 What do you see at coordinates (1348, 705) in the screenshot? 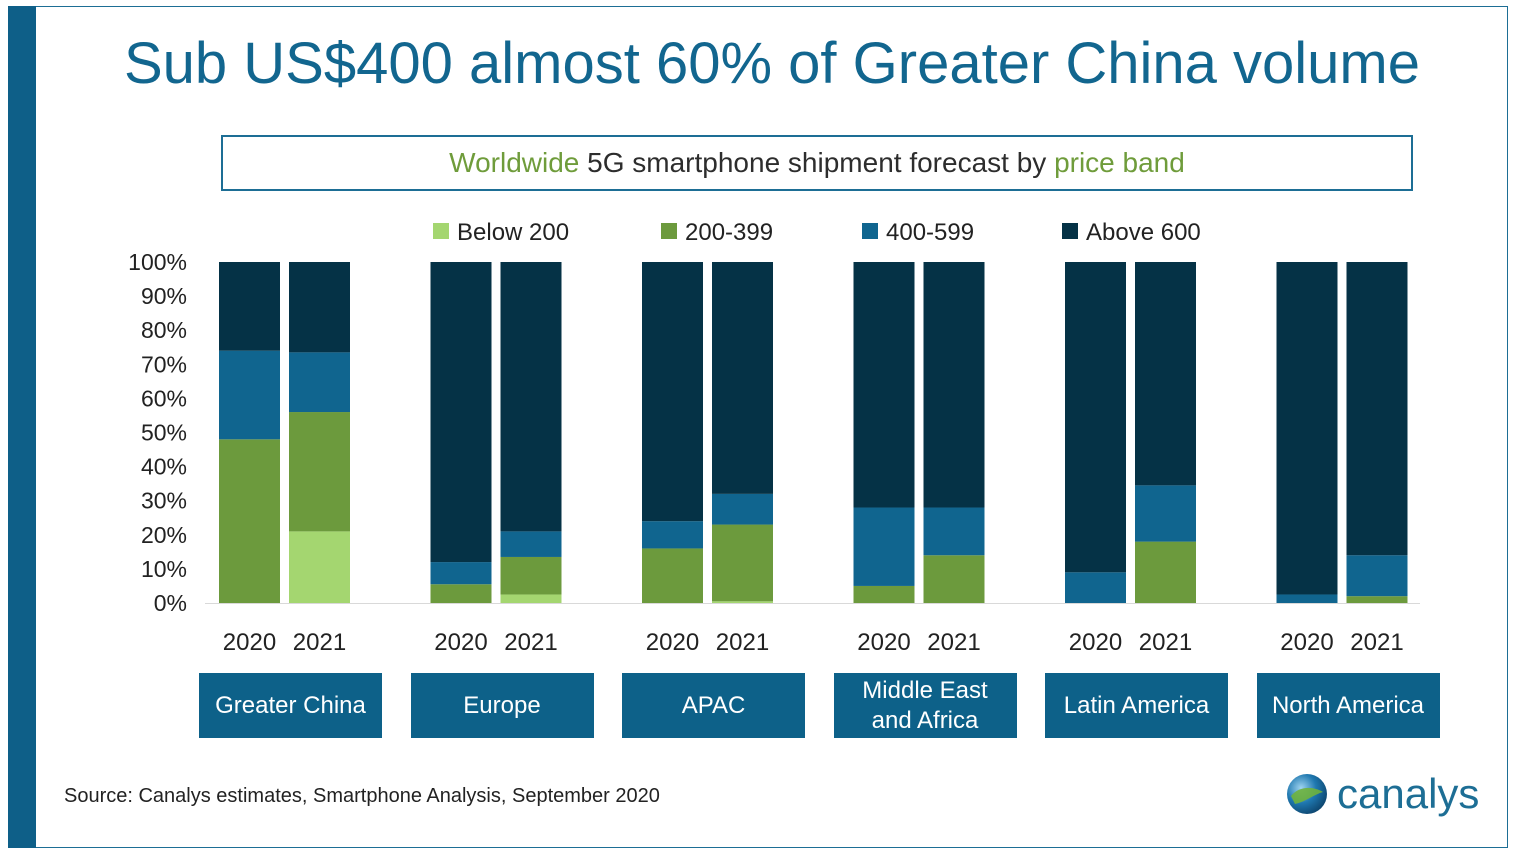
I see `region-label: North America` at bounding box center [1348, 705].